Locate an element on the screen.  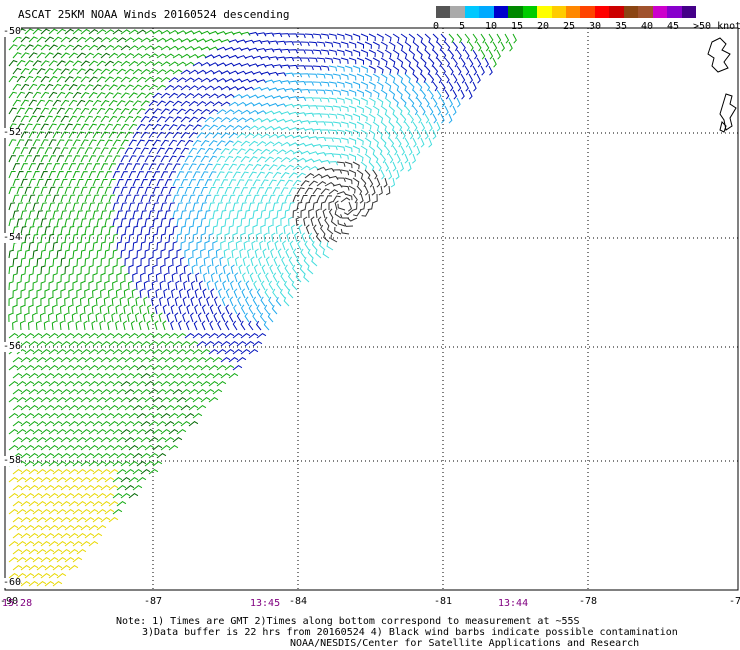
legend-swatch is located at coordinates (516, 12).